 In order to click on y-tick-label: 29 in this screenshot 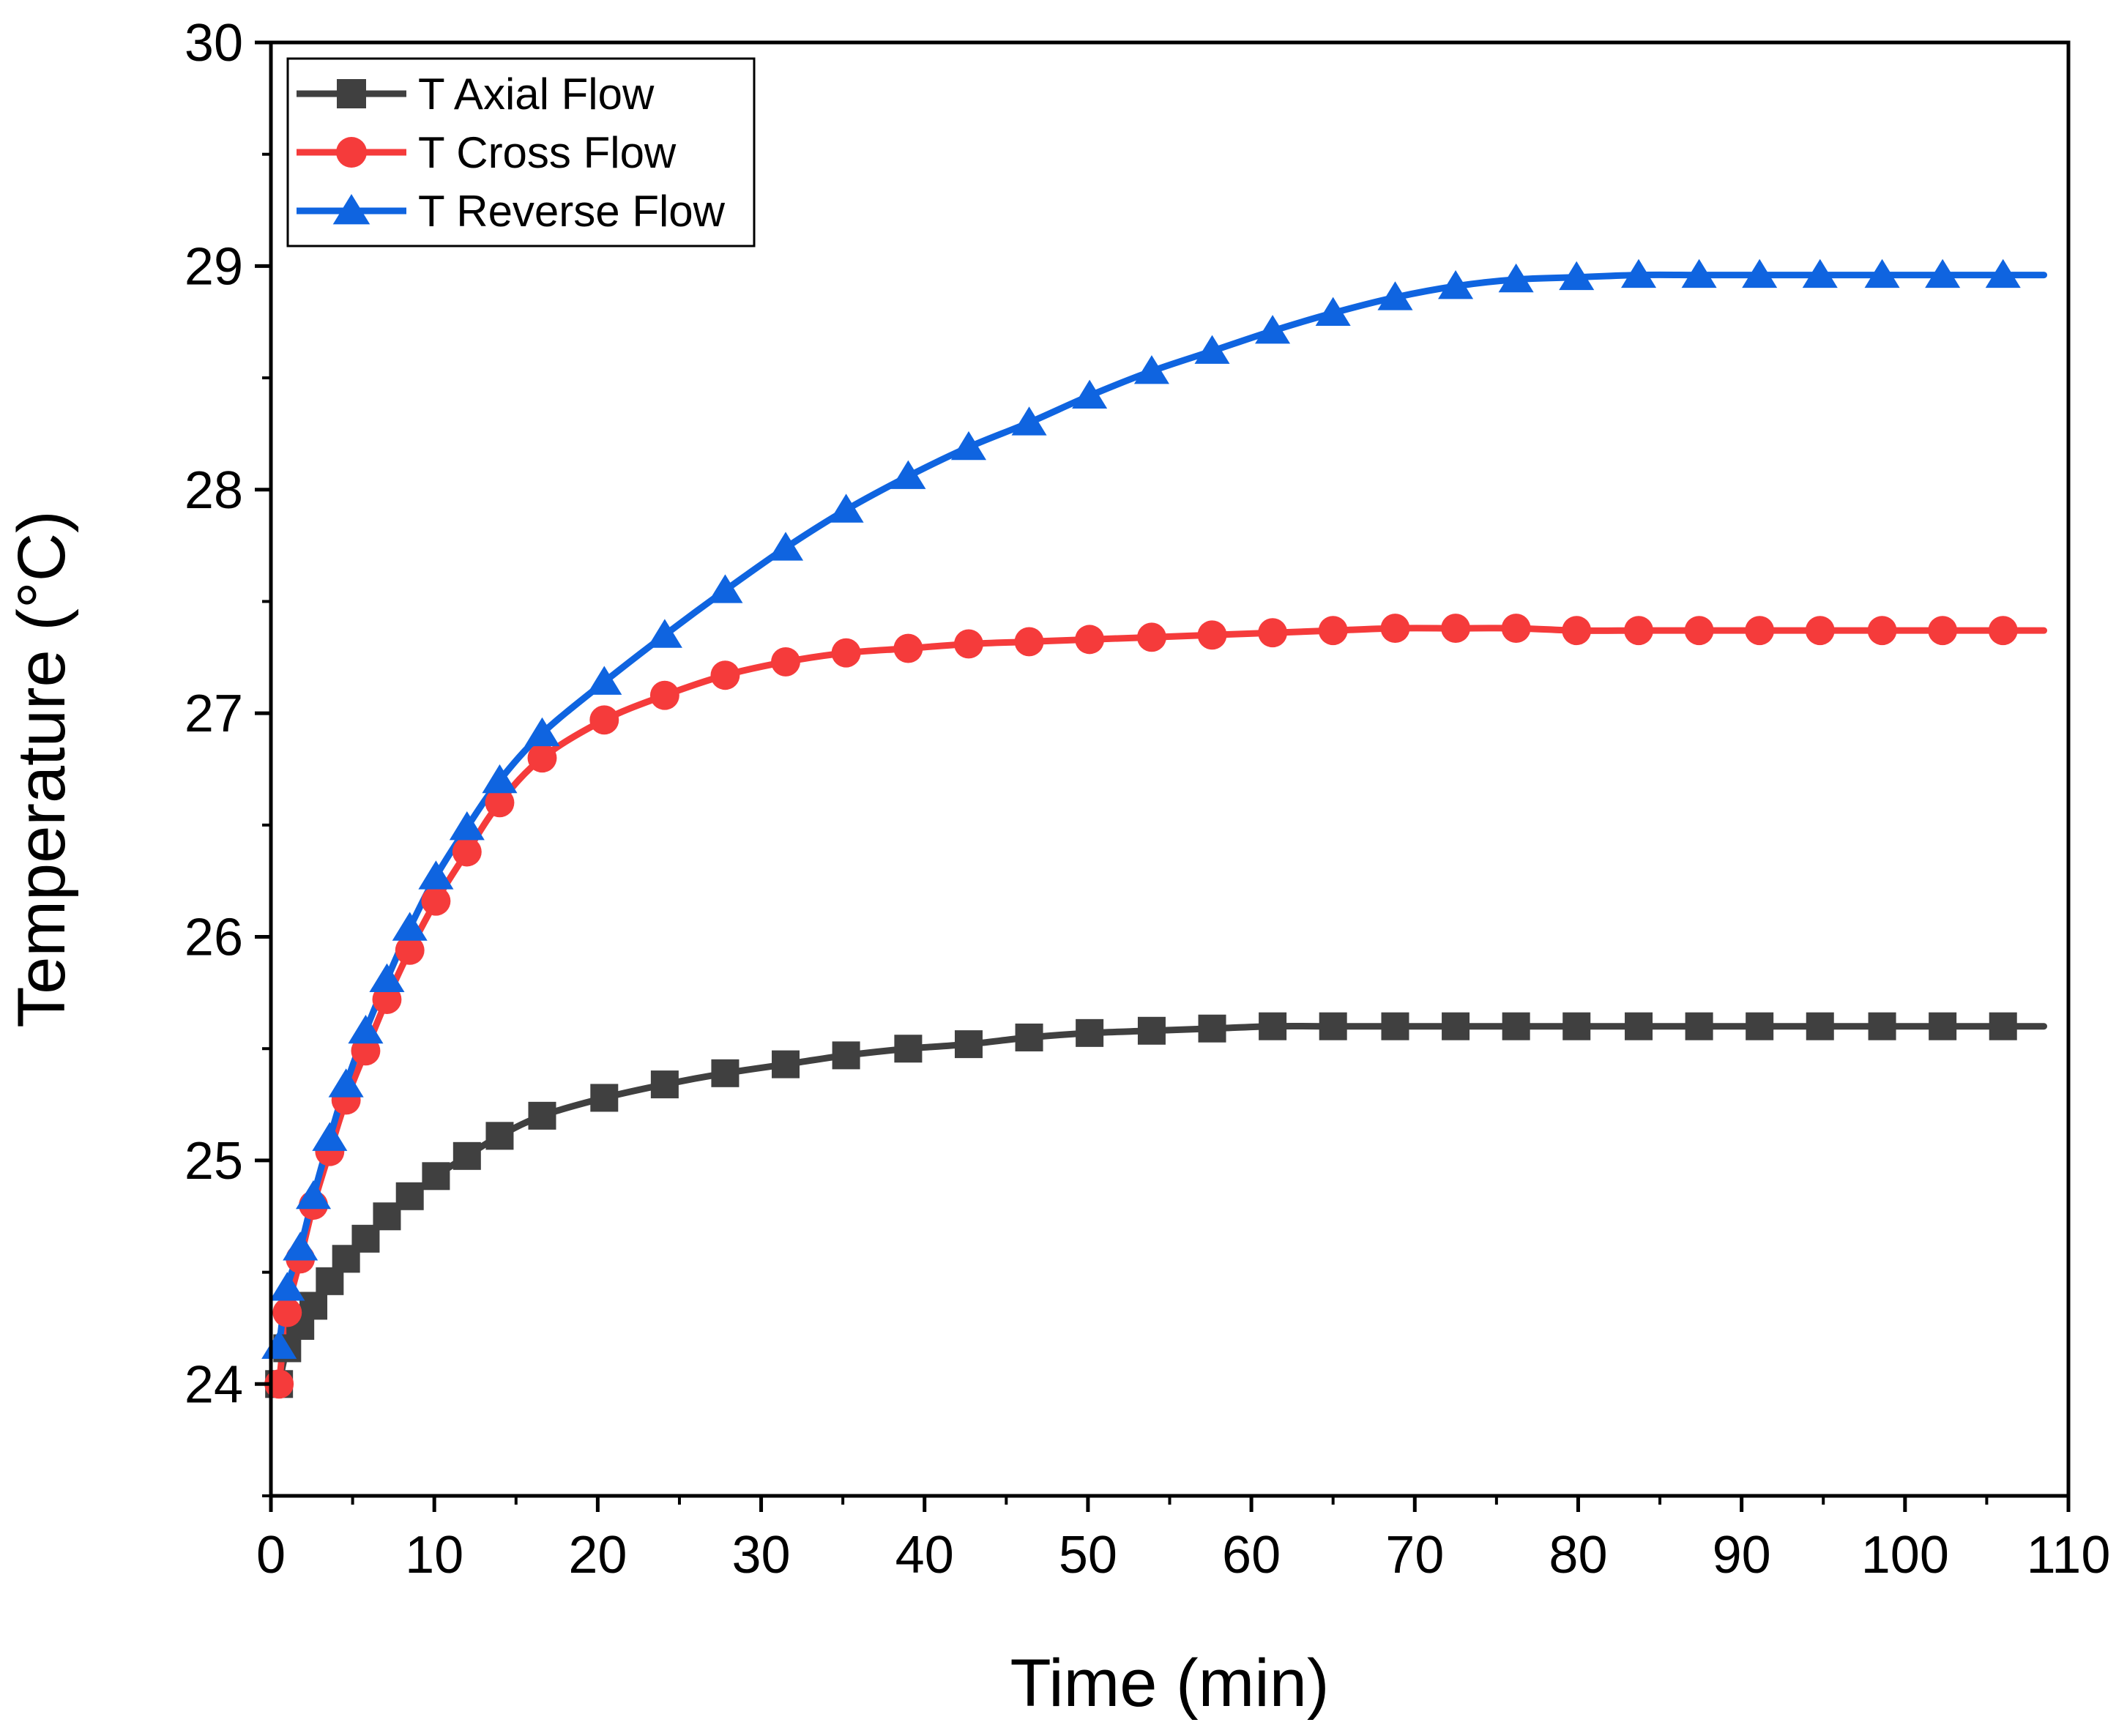, I will do `click(214, 266)`.